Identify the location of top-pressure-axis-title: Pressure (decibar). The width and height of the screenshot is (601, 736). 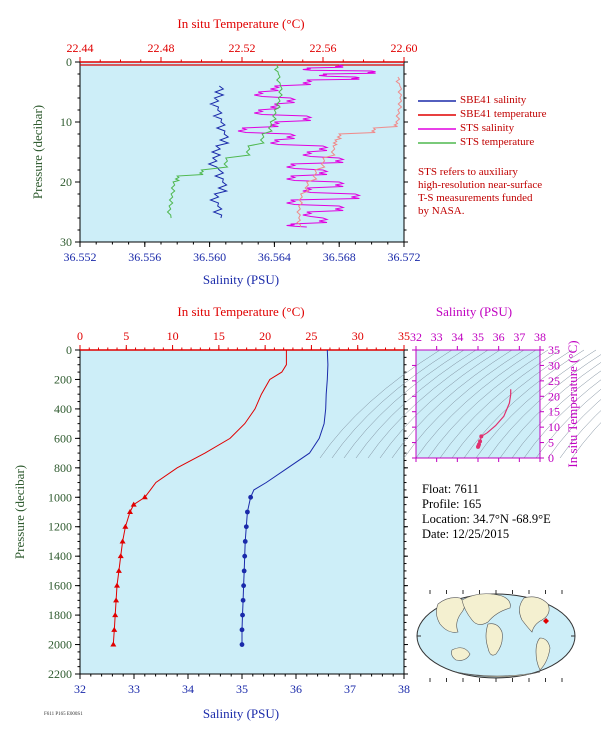
(37, 152).